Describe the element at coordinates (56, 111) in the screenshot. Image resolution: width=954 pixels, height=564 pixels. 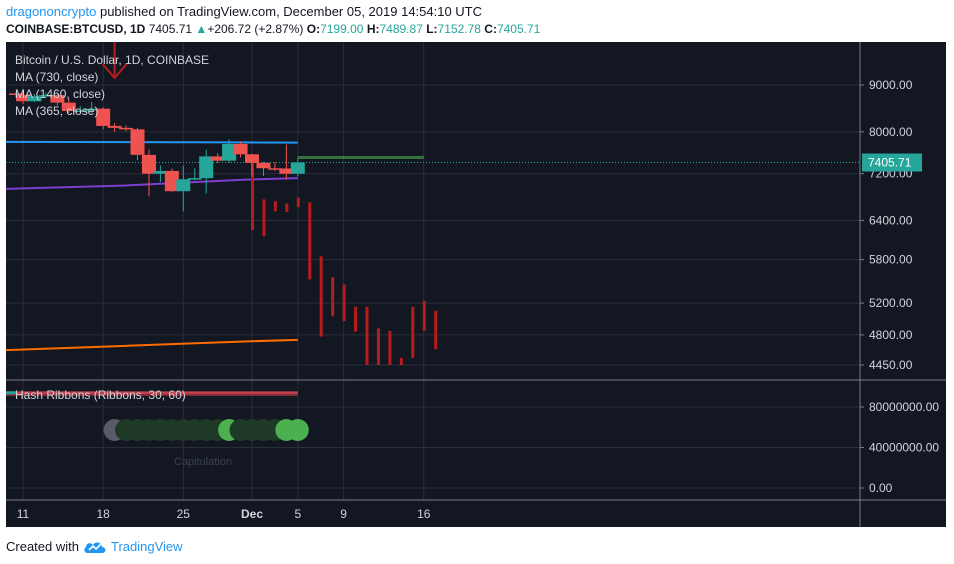
I see `legend-ma-365: MA (365, close)` at that location.